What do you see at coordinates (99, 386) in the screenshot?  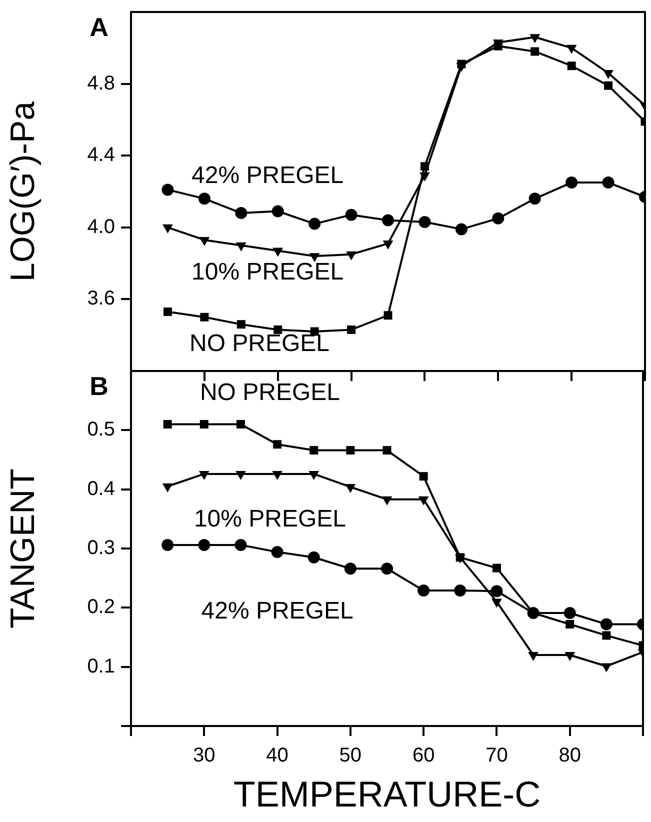 I see `text: B` at bounding box center [99, 386].